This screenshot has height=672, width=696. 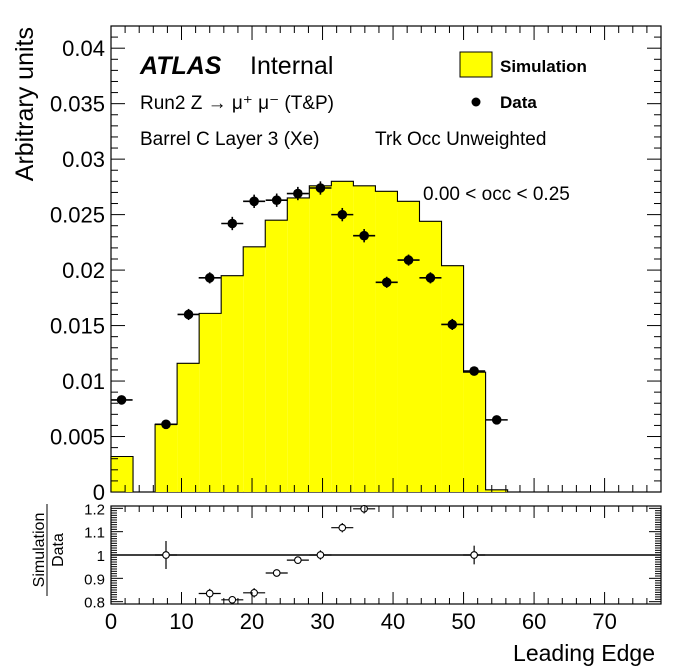 I want to click on legend-simulation-label: Simulation, so click(x=543, y=66).